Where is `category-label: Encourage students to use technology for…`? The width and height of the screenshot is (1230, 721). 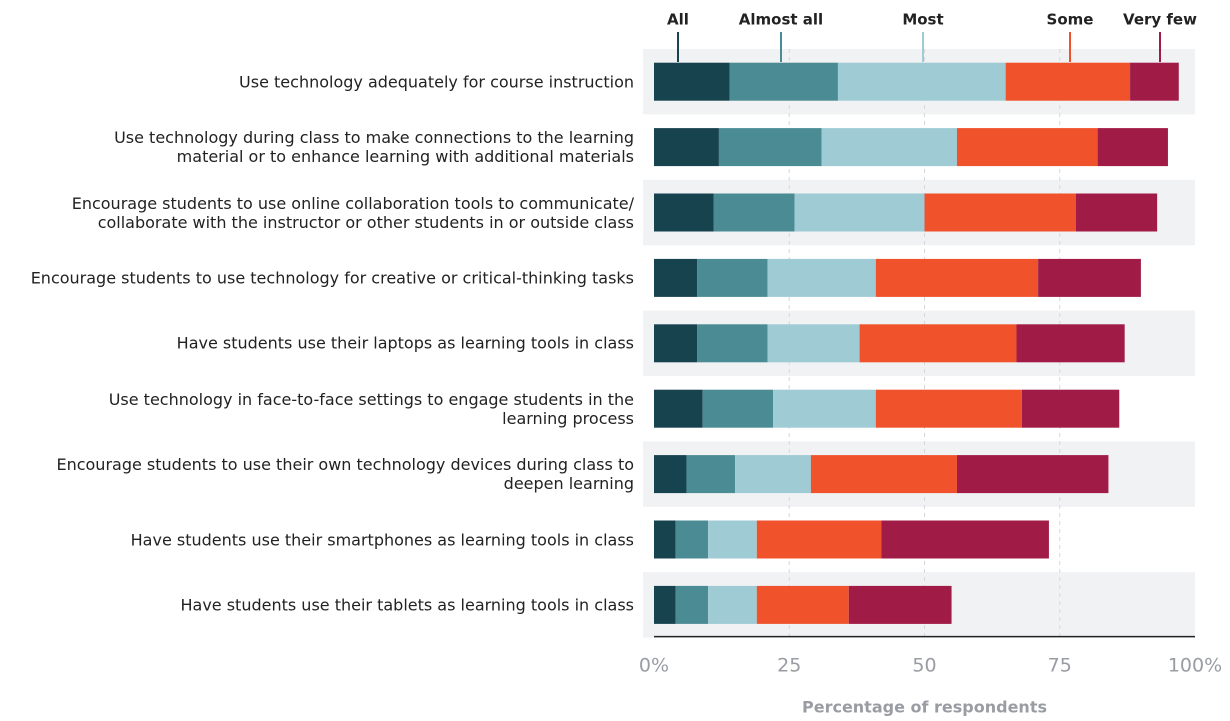 category-label: Encourage students to use technology for… is located at coordinates (332, 278).